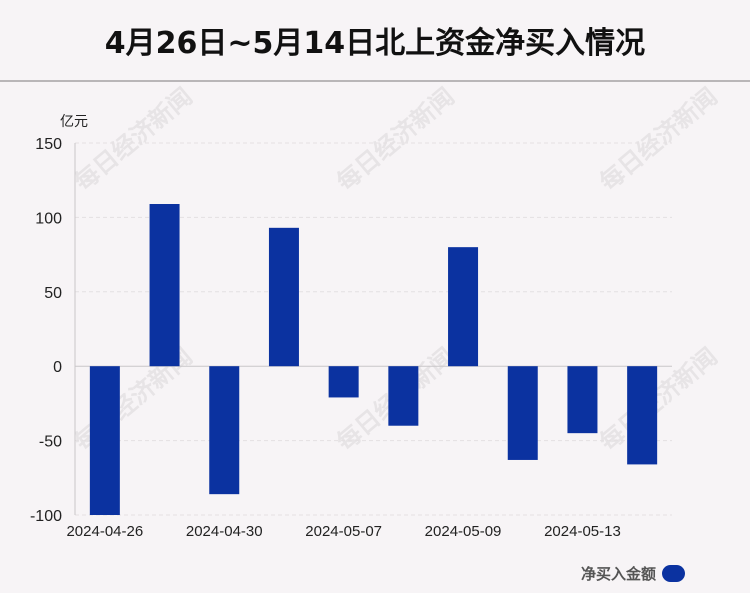 This screenshot has height=593, width=750. Describe the element at coordinates (673, 573) in the screenshot. I see `legend-swatch` at that location.